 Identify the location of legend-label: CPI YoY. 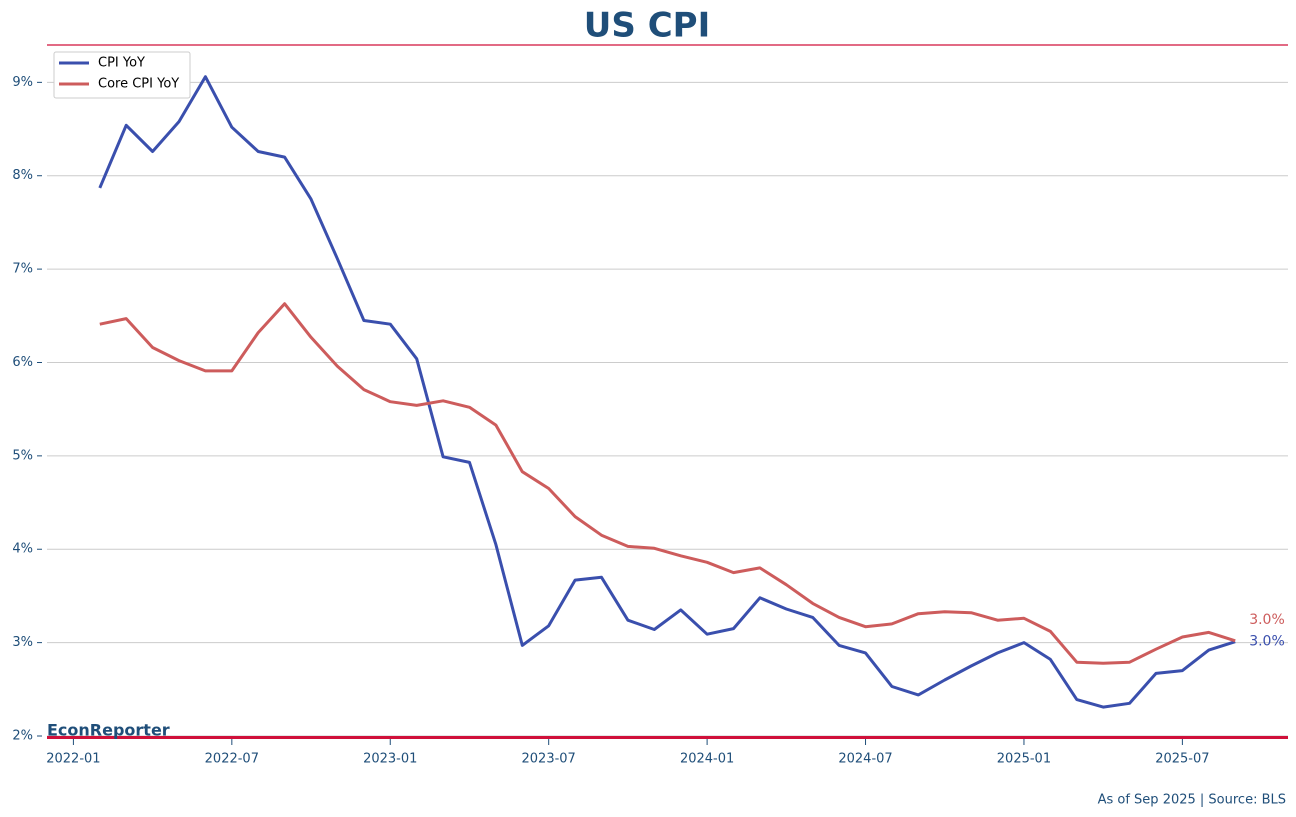
(121, 63).